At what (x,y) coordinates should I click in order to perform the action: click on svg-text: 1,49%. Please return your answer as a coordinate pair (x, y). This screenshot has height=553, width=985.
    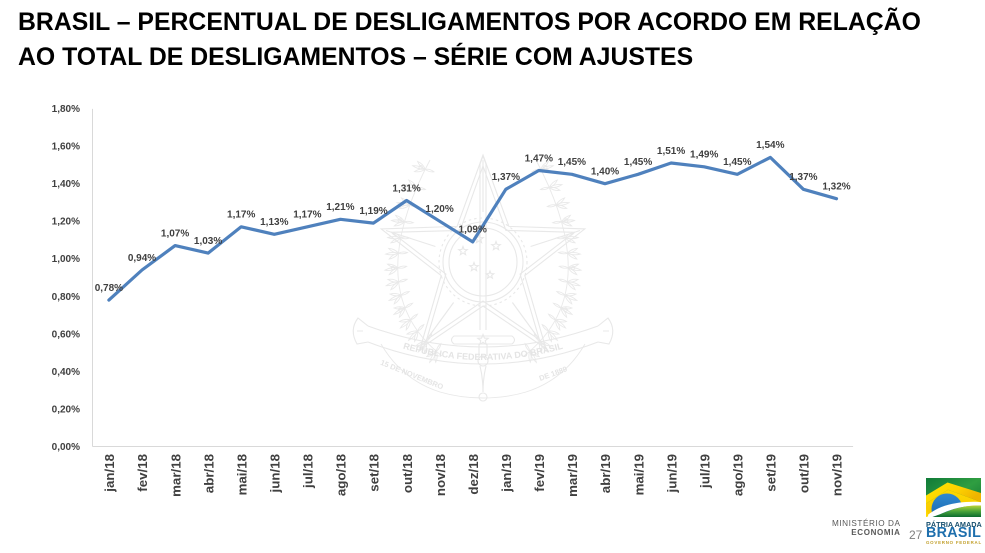
    Looking at the image, I should click on (704, 155).